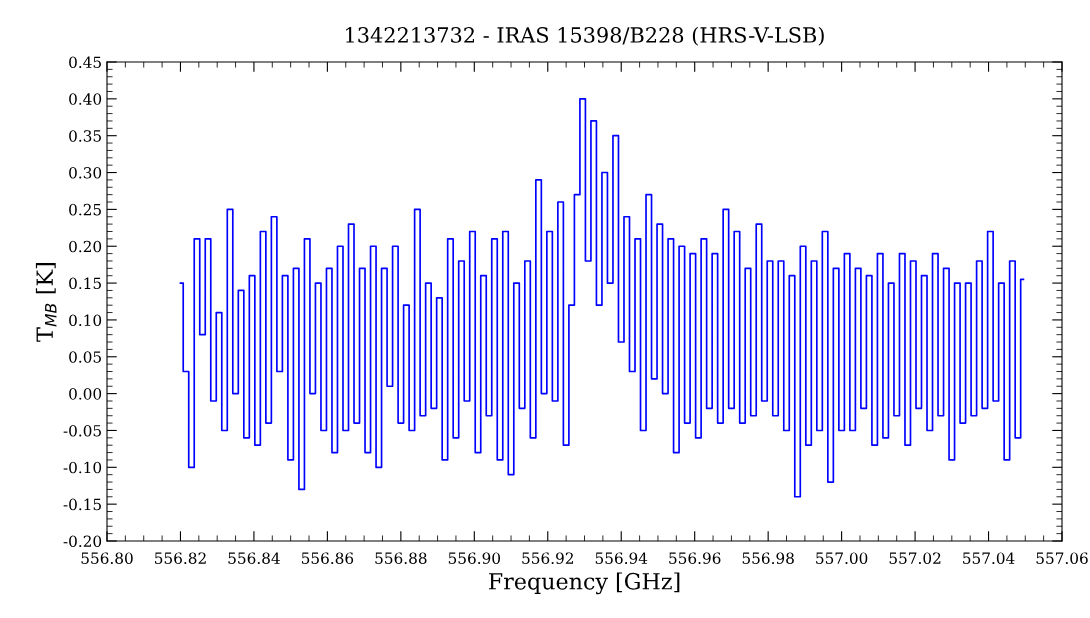 The image size is (1090, 618). I want to click on x-tick-label: 556.86, so click(327, 558).